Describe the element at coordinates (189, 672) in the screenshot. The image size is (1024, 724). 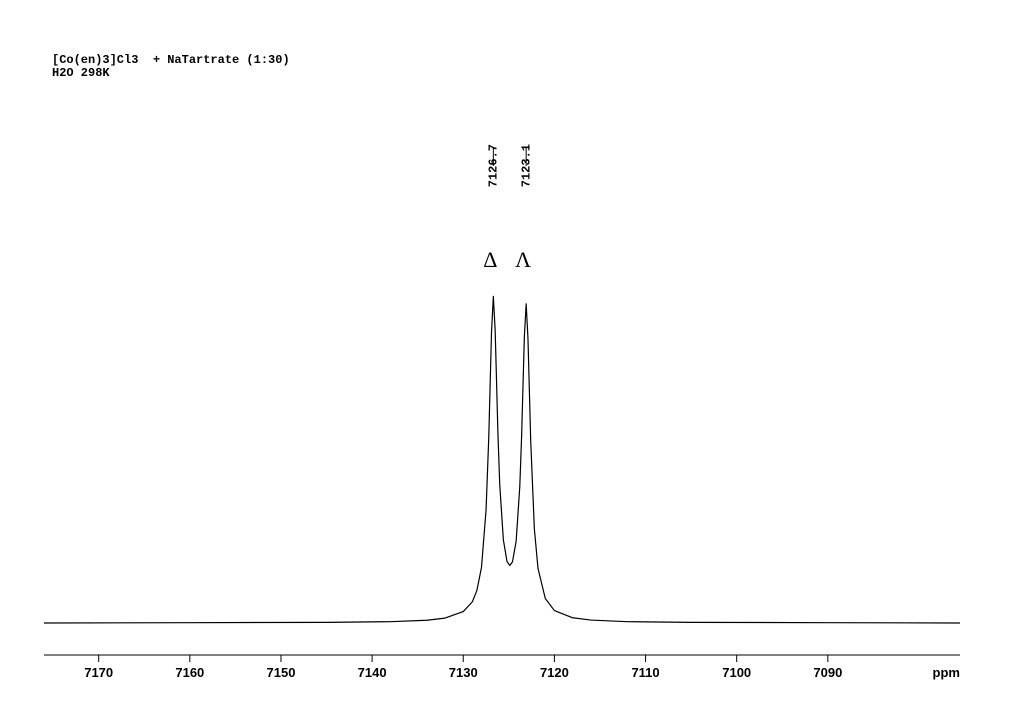
I see `x-tick-label: 7160` at that location.